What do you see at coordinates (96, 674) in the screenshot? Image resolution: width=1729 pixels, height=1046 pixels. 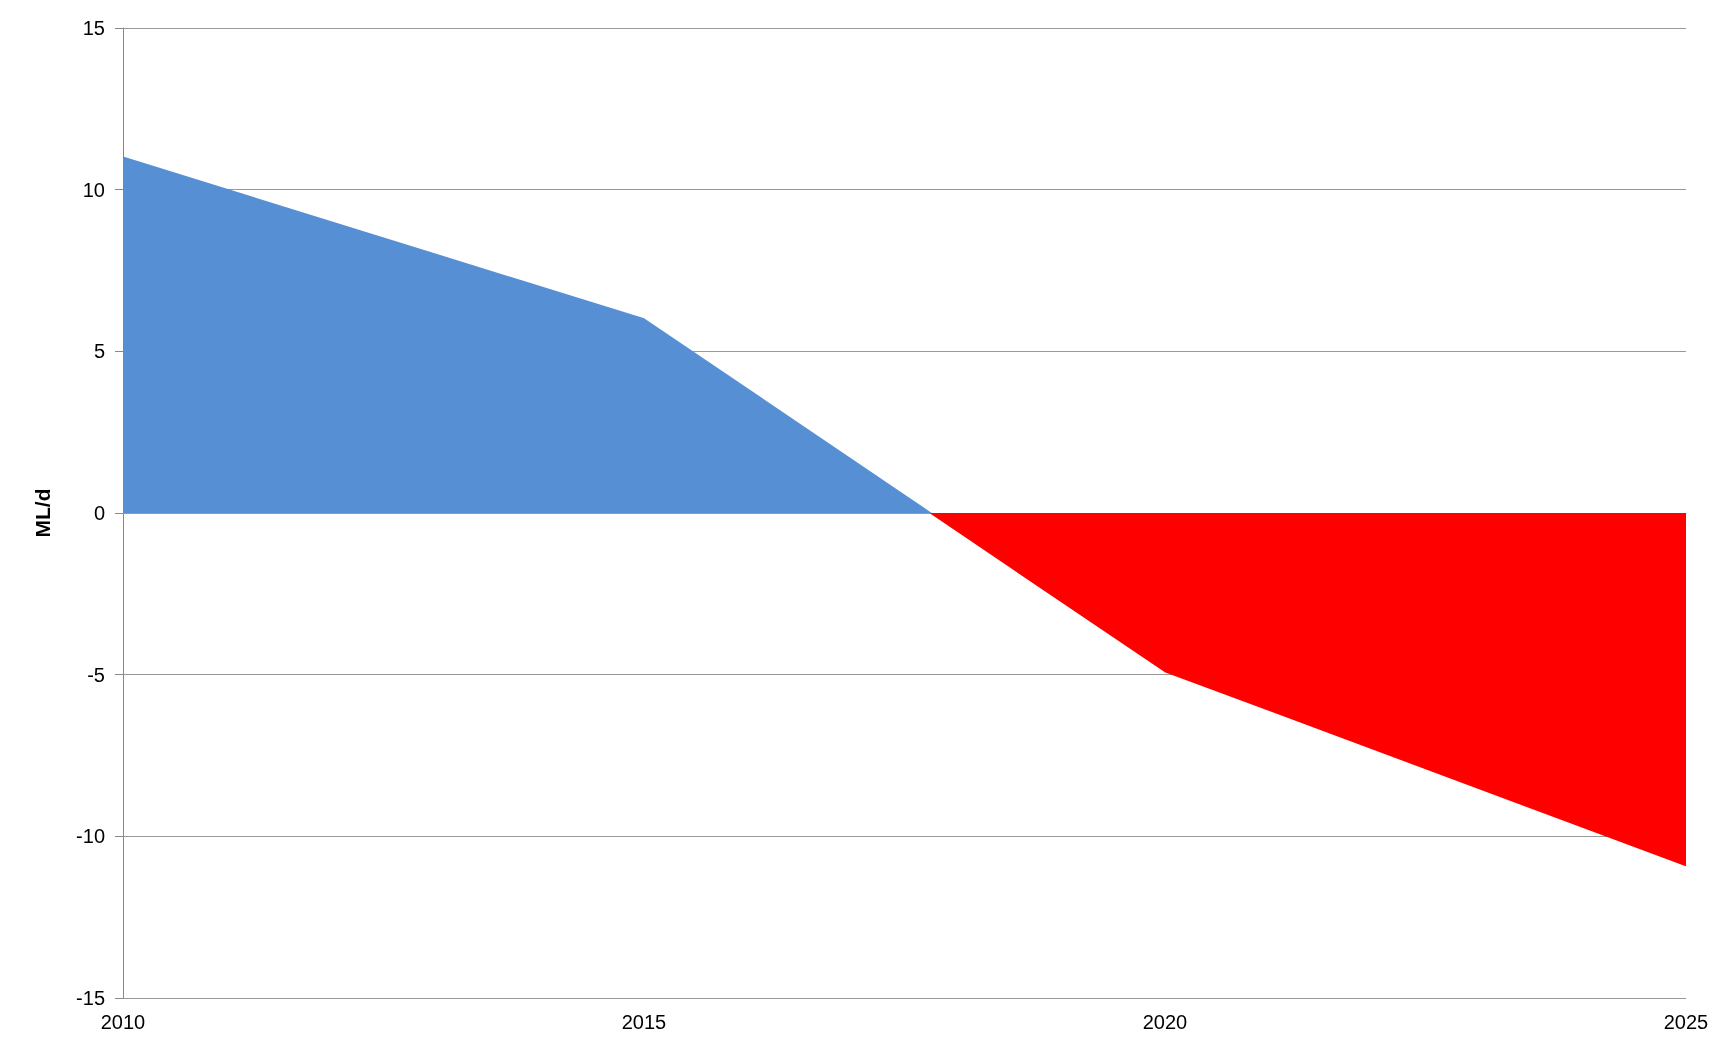 I see `y-tick-label: -5` at bounding box center [96, 674].